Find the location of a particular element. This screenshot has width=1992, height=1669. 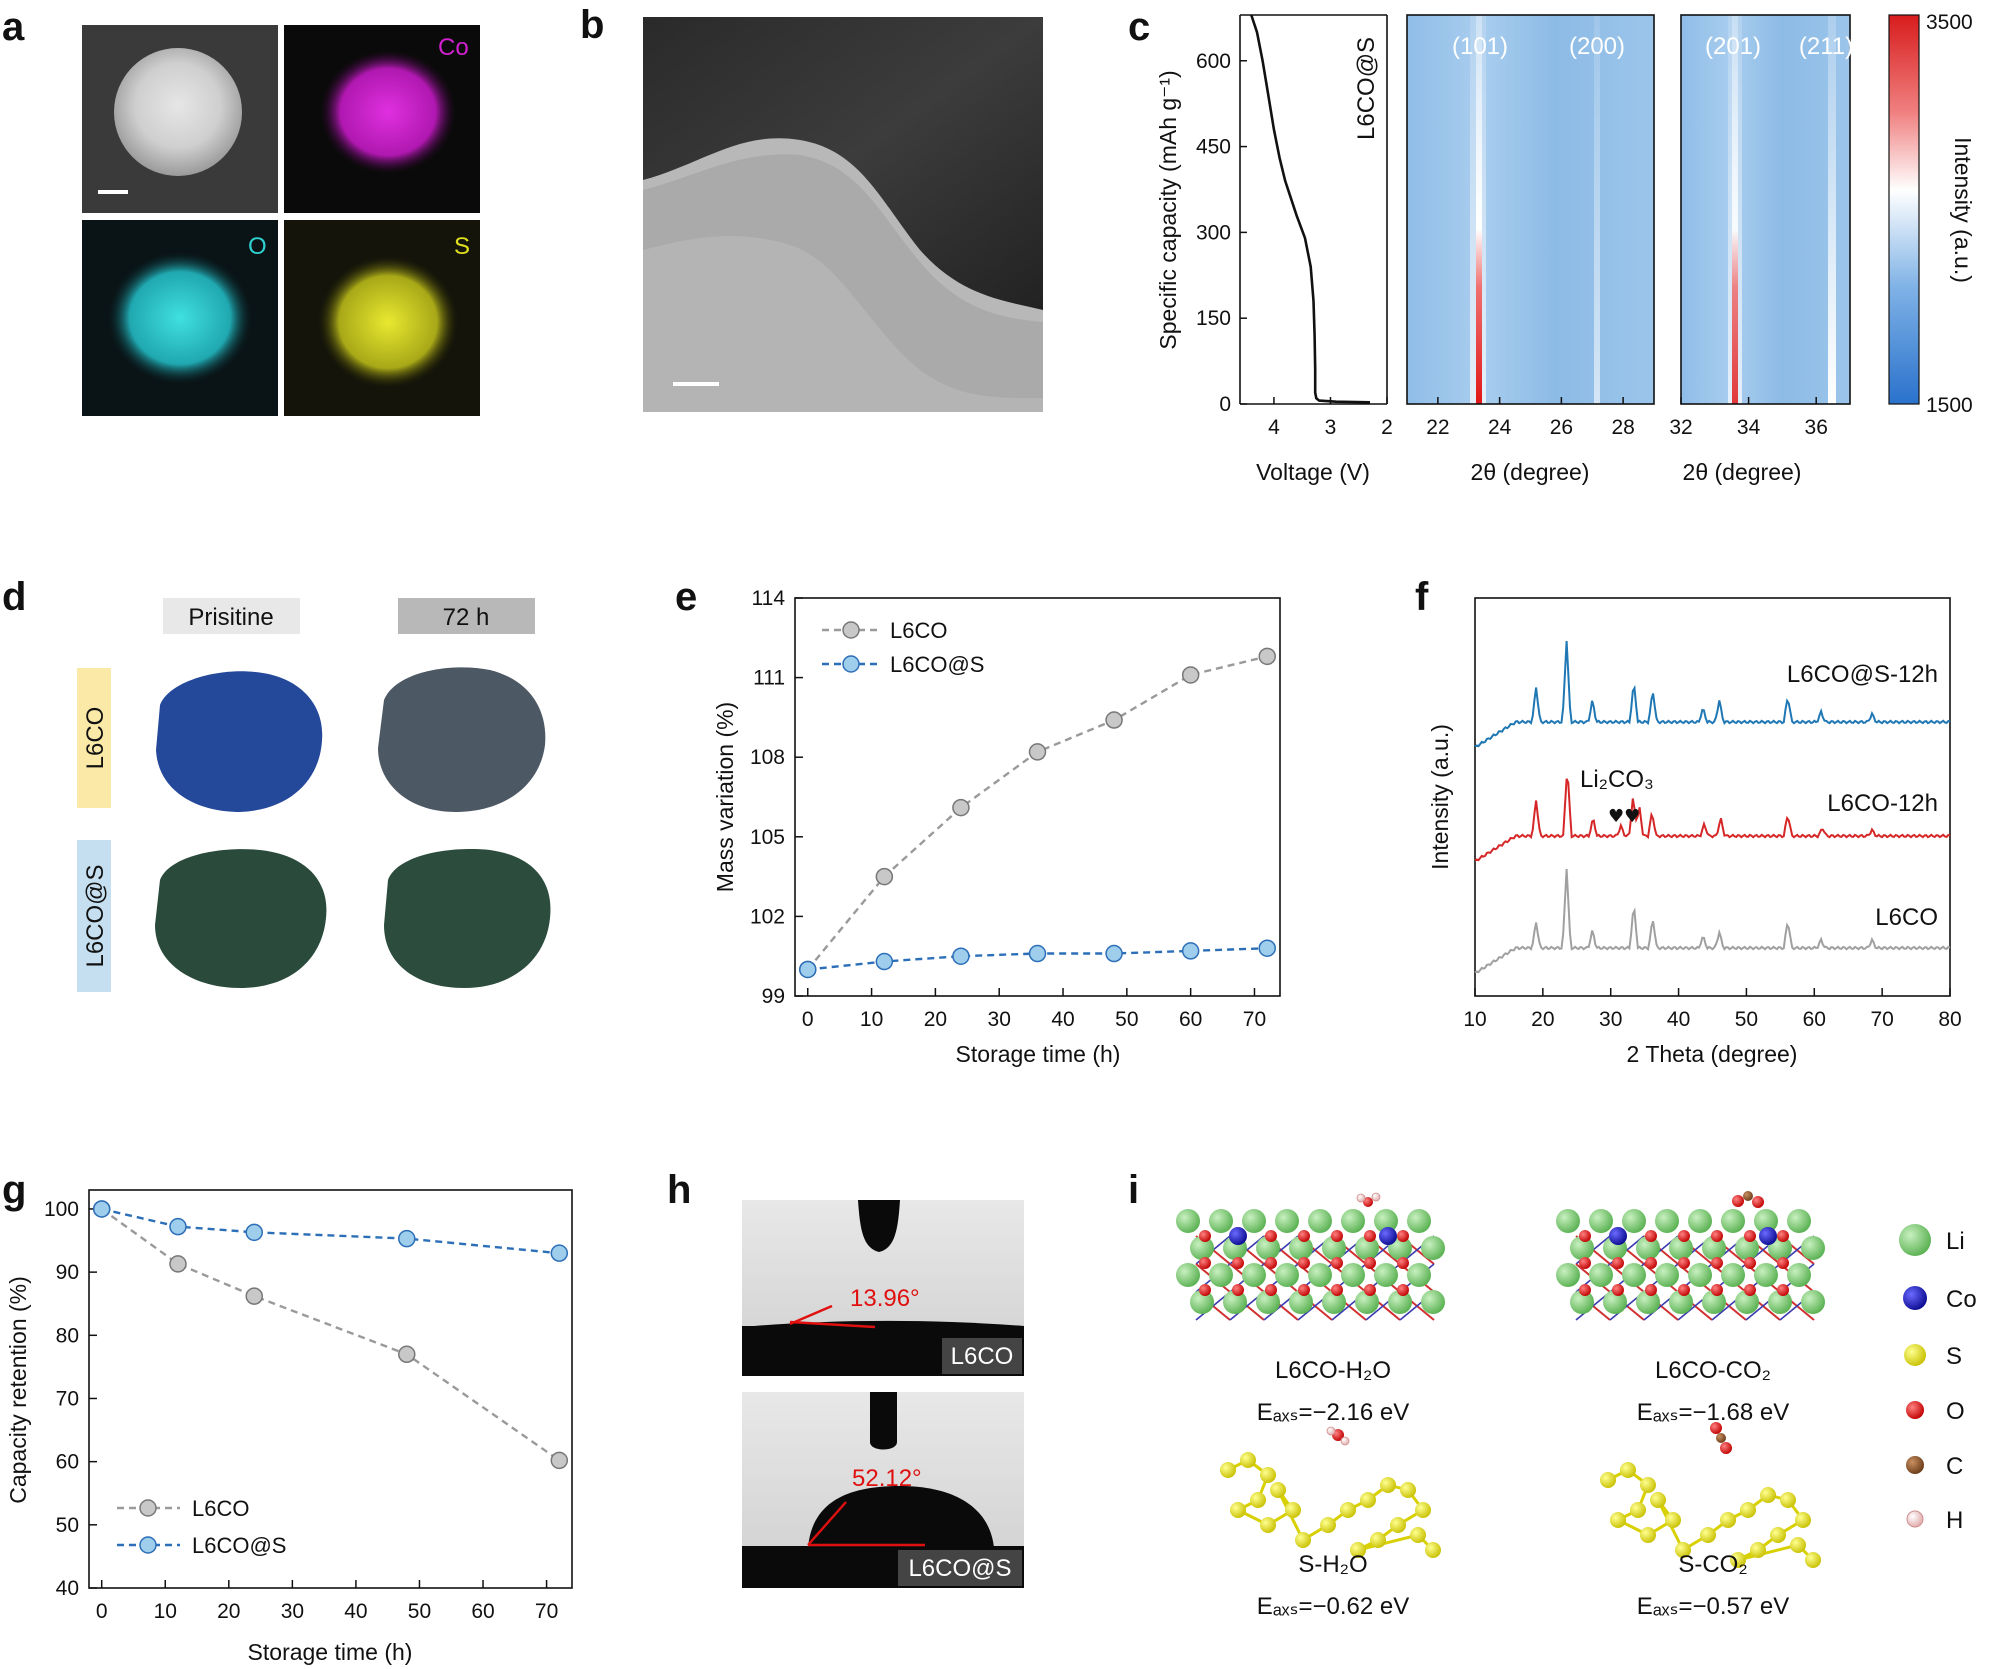

c-xtick-label: 4 is located at coordinates (1274, 427).